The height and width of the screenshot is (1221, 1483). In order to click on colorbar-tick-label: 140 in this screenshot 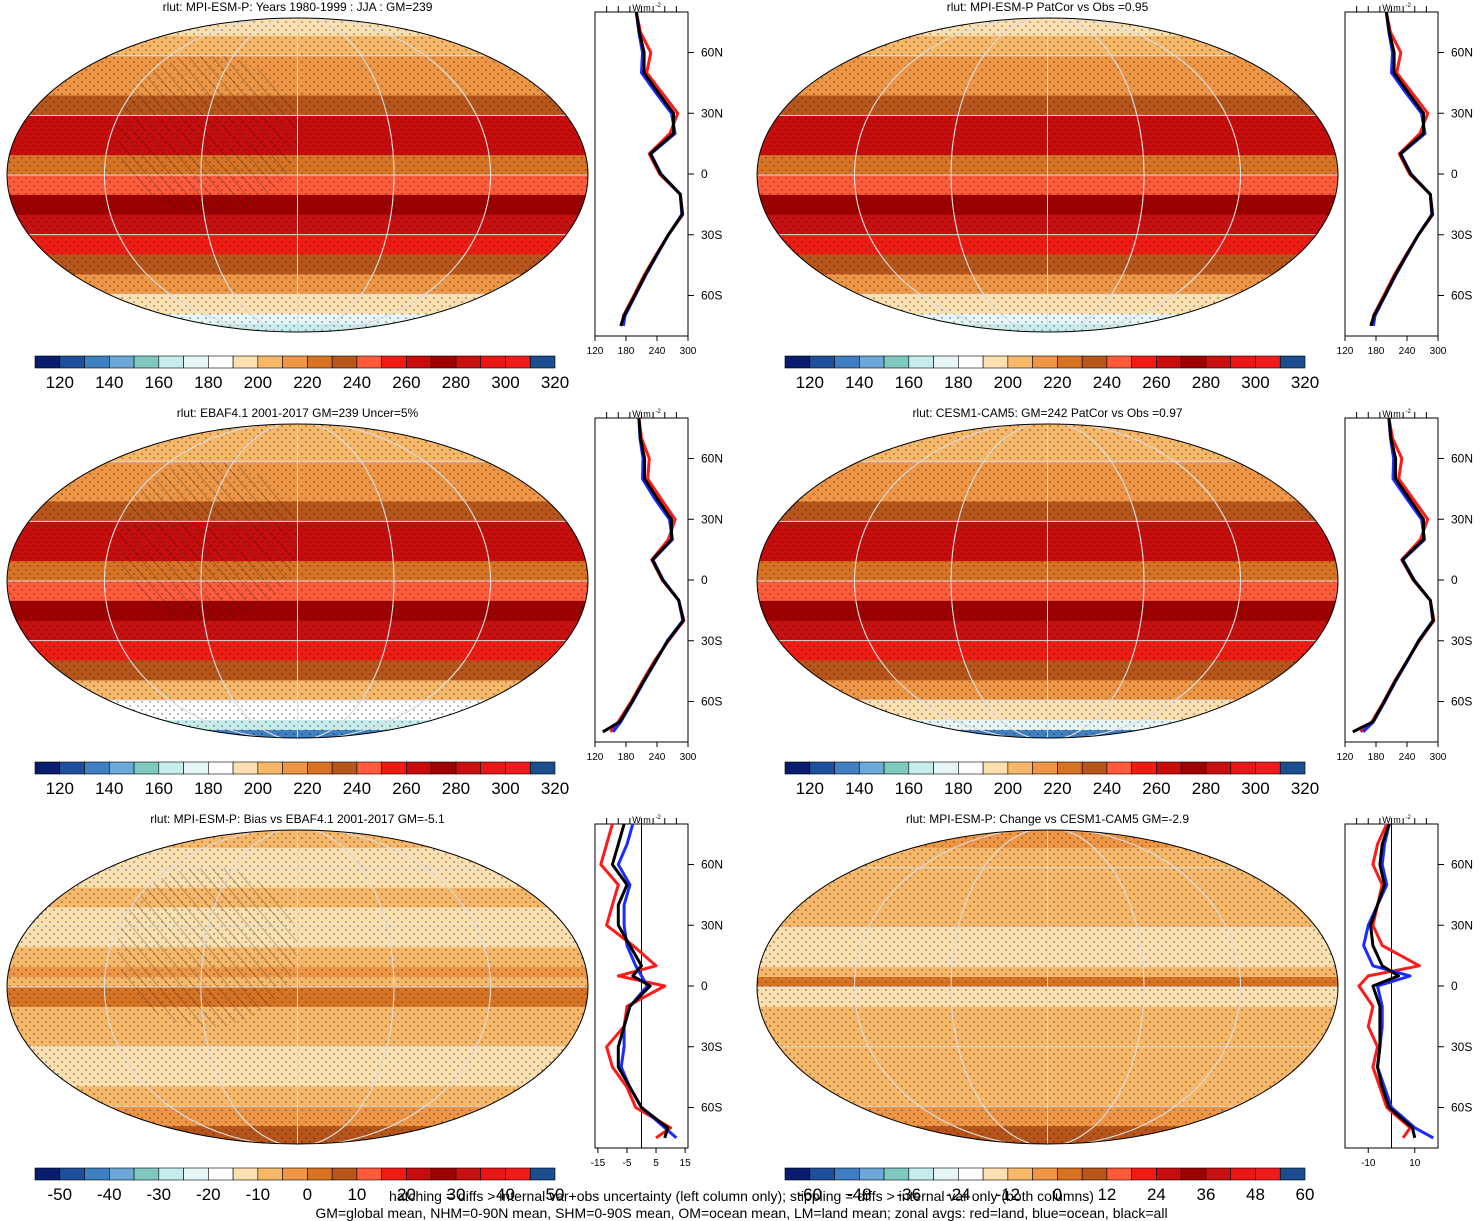, I will do `click(109, 788)`.